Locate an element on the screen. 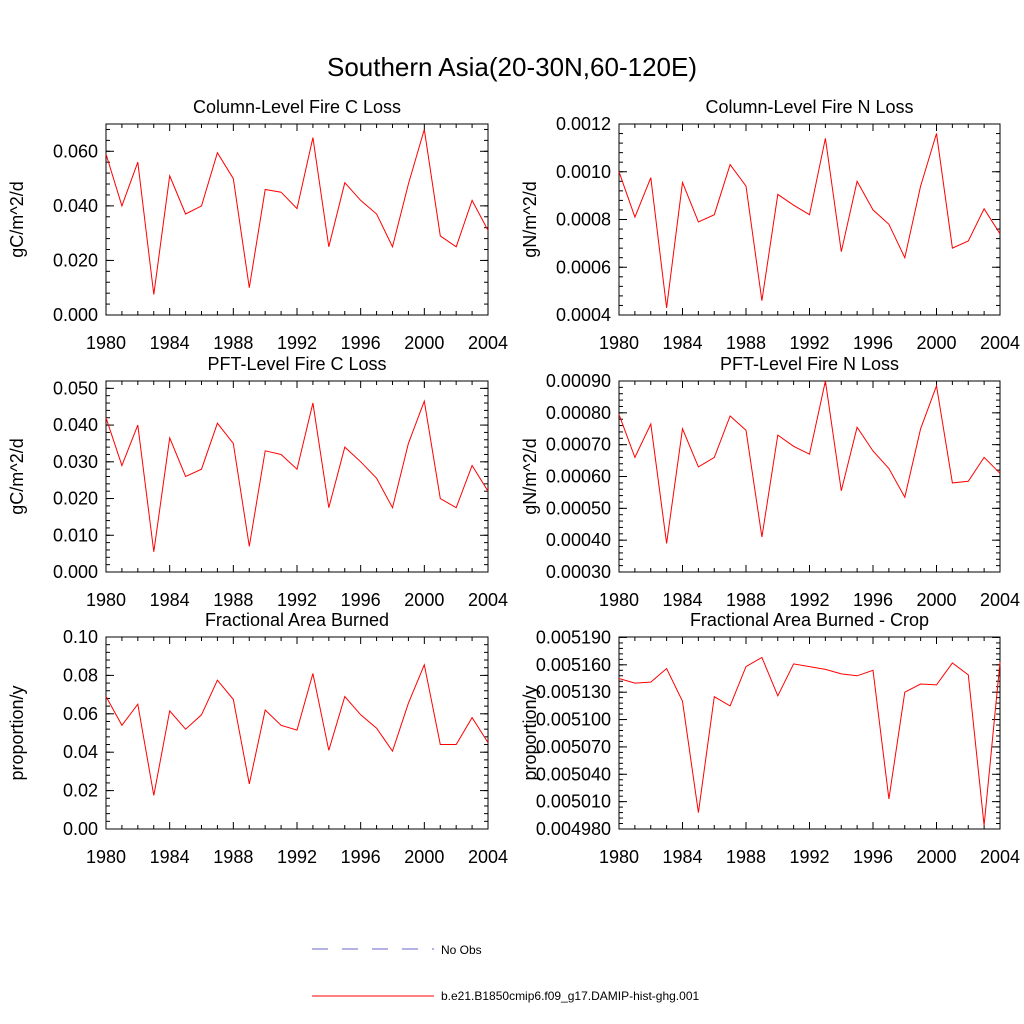 The height and width of the screenshot is (1024, 1024). y-tick-label: 0.0006 is located at coordinates (583, 267).